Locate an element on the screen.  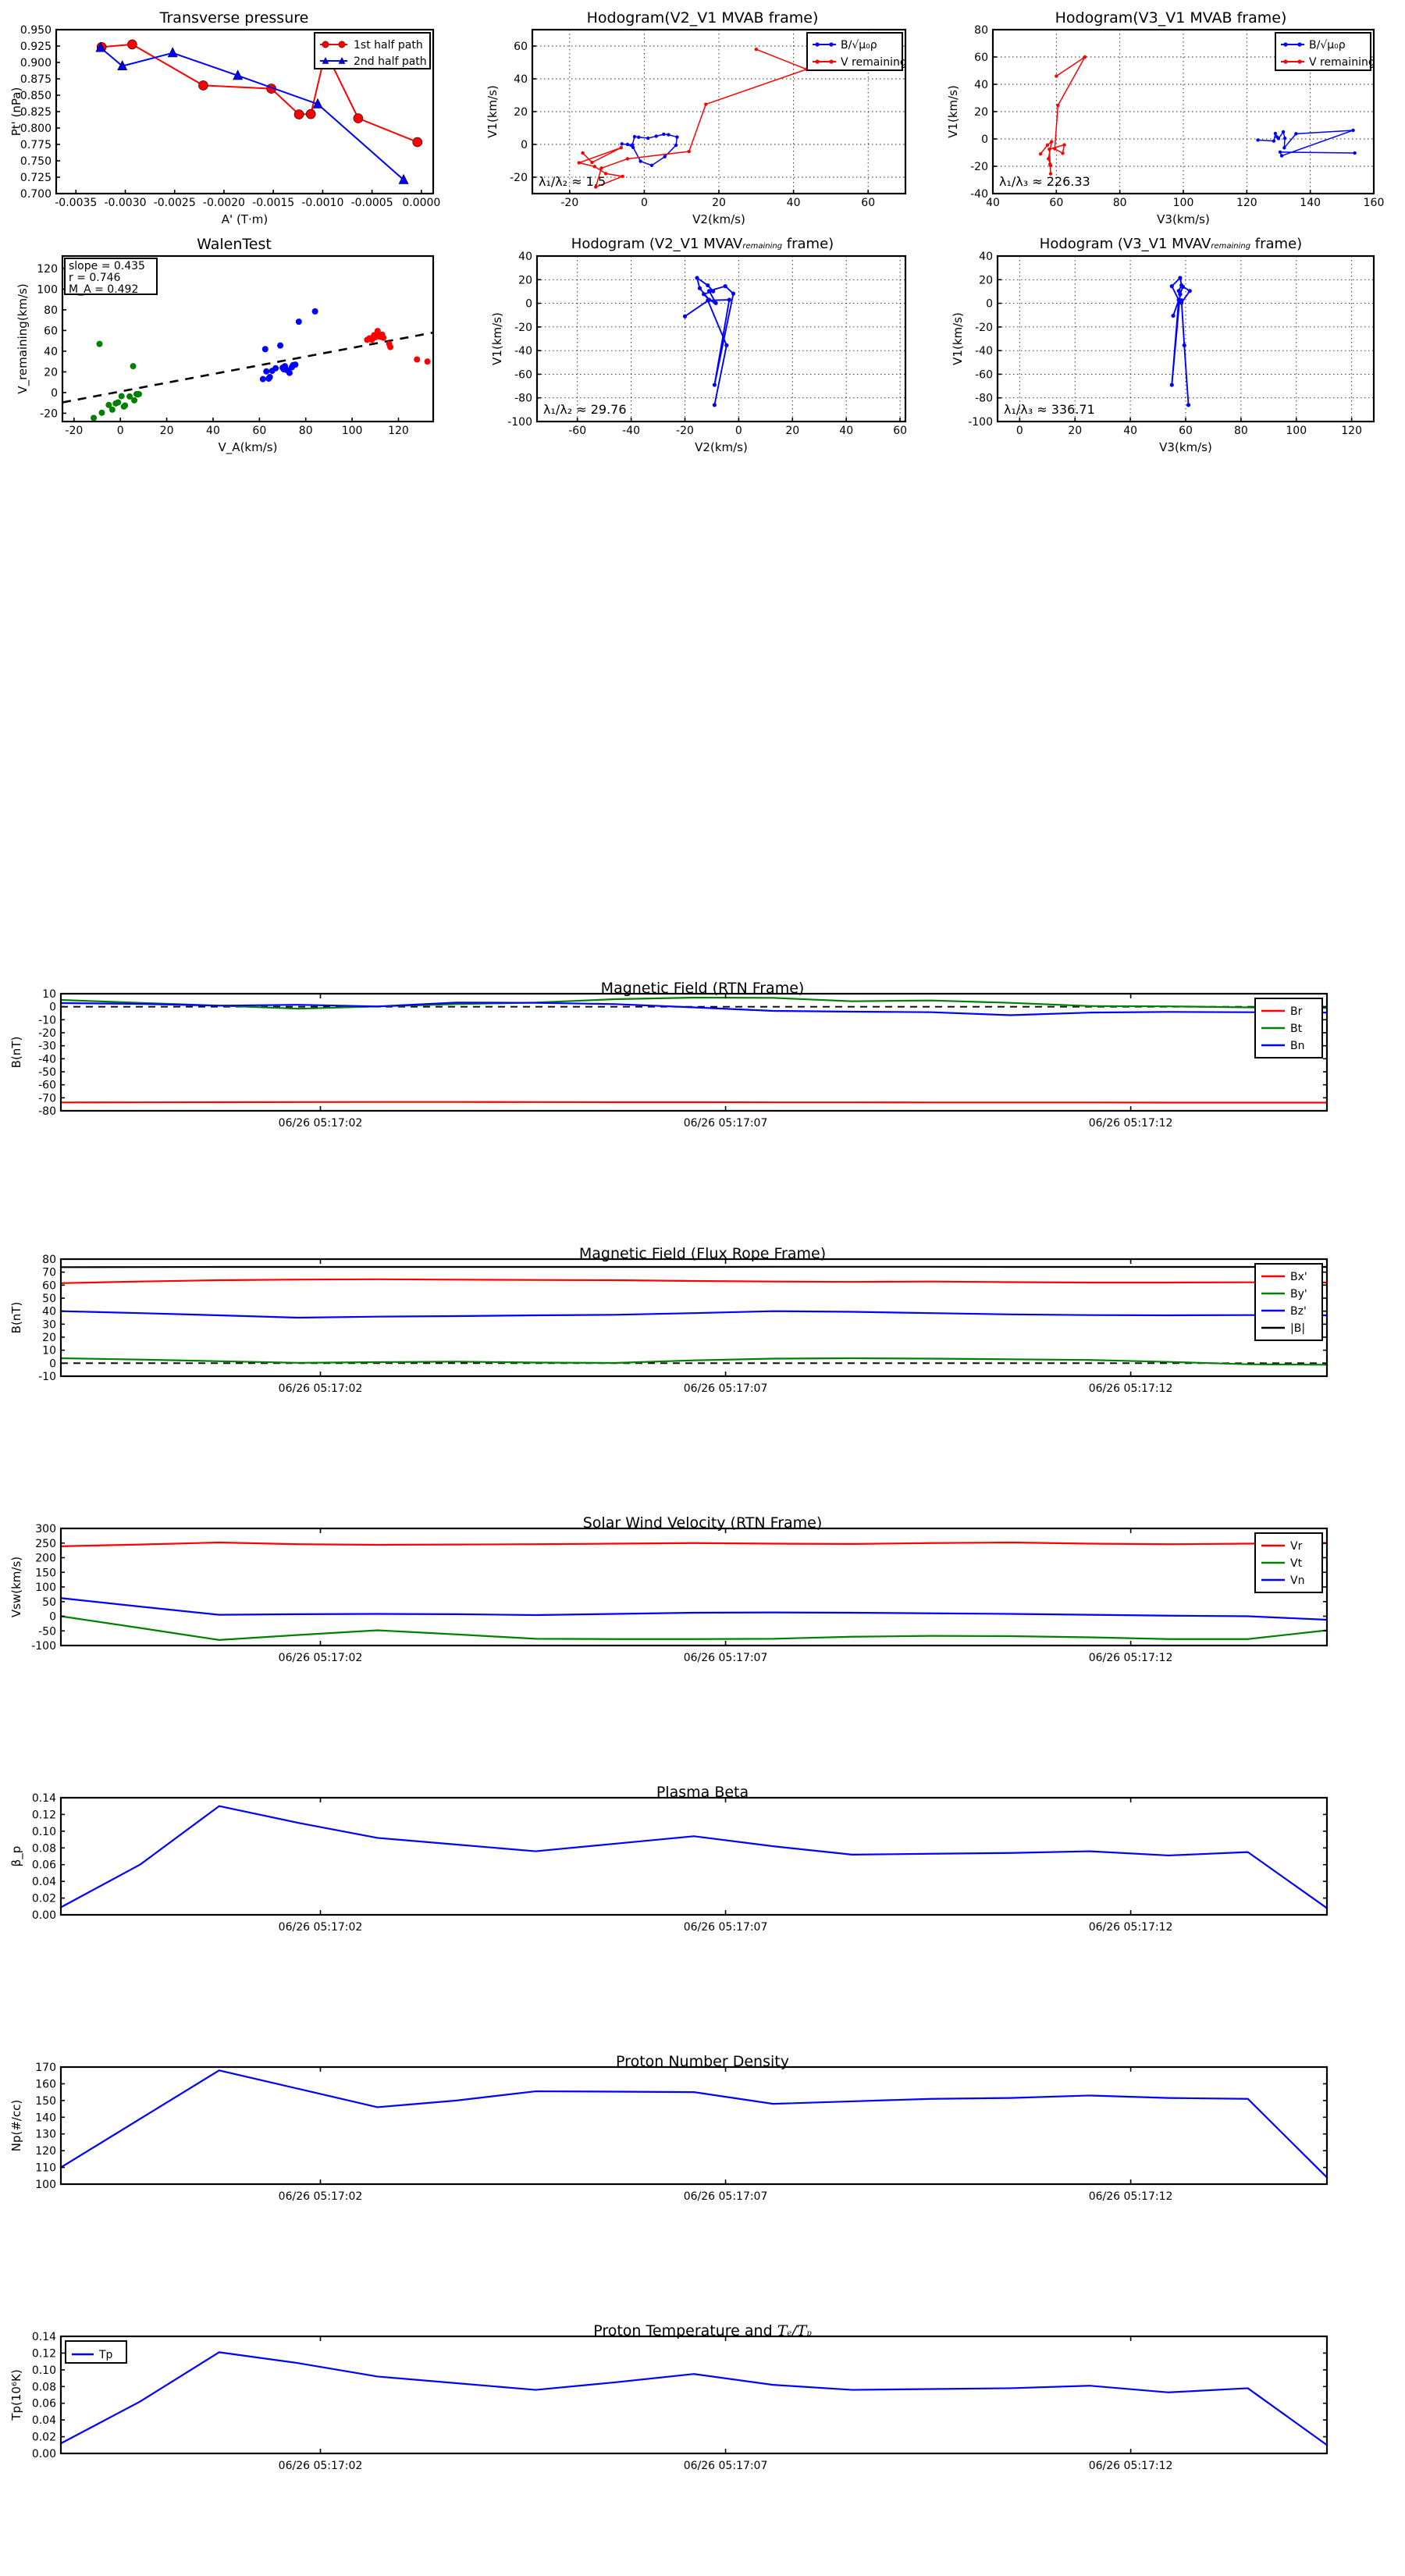
hodogram-v2v1-mvab-plot: -20 0 20 40 60 -20 0 20 40 60 is located at coordinates (709, 119).